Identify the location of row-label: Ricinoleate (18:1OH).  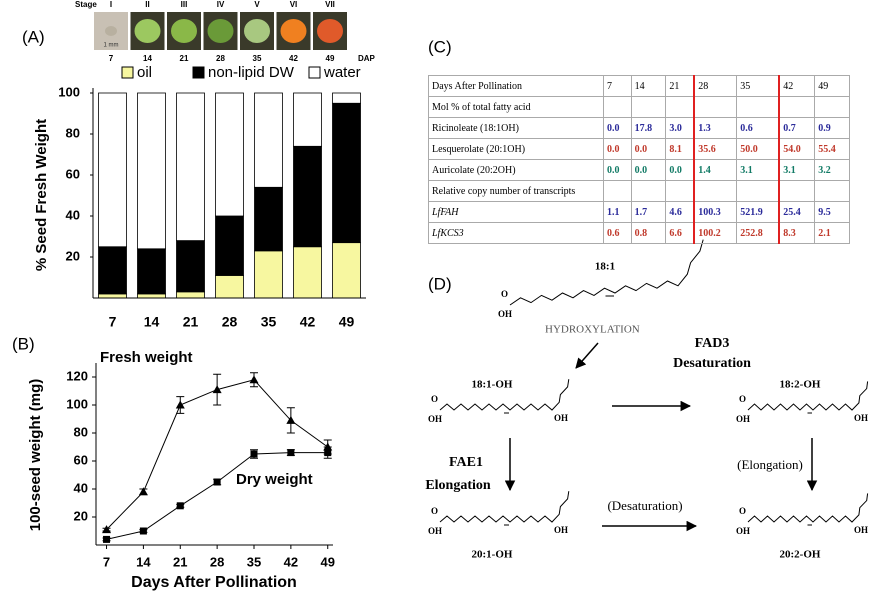
(516, 128).